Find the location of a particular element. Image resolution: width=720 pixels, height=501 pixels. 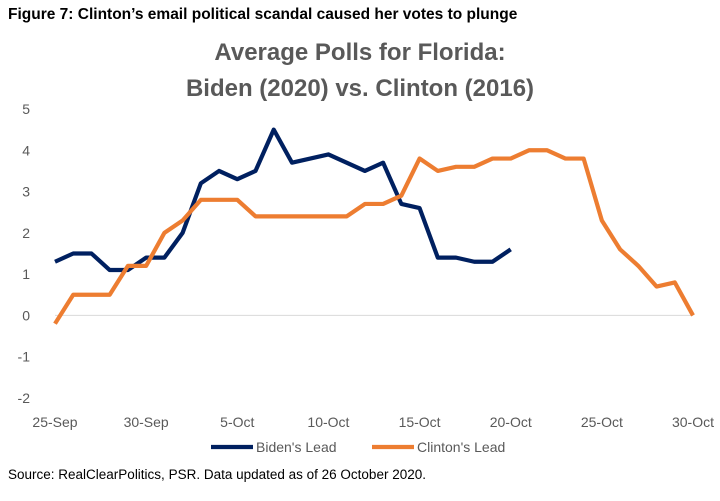

chart-title-line-1: Average Polls for Florida: is located at coordinates (360, 52).